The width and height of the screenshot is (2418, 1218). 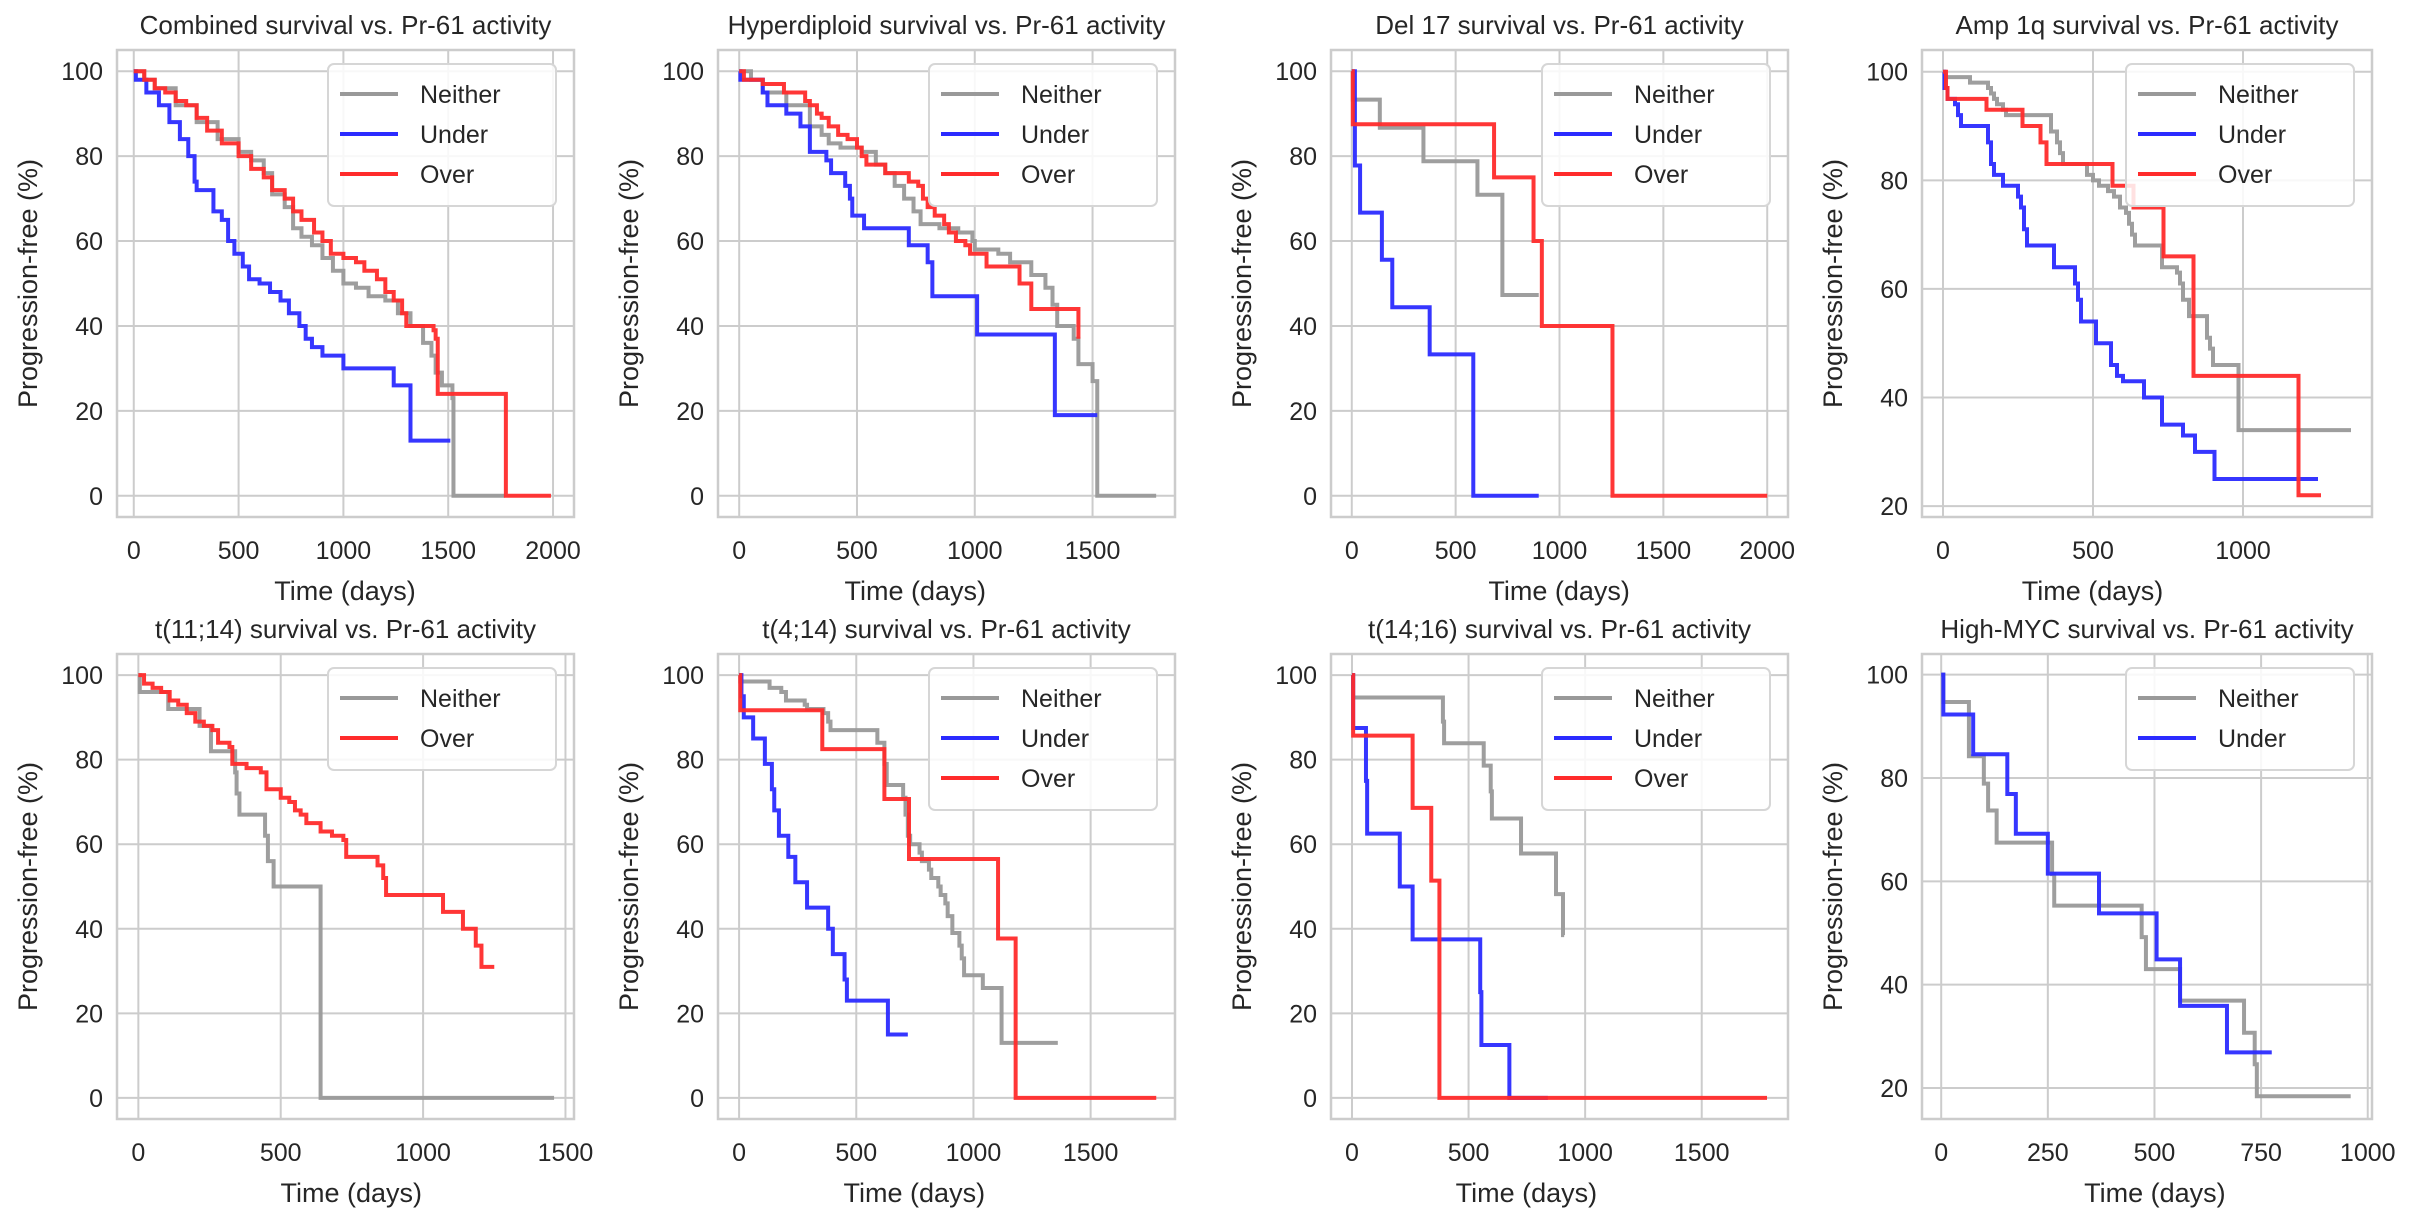 What do you see at coordinates (346, 25) in the screenshot?
I see `chart-title: Combined survival vs. Pr-61 activity` at bounding box center [346, 25].